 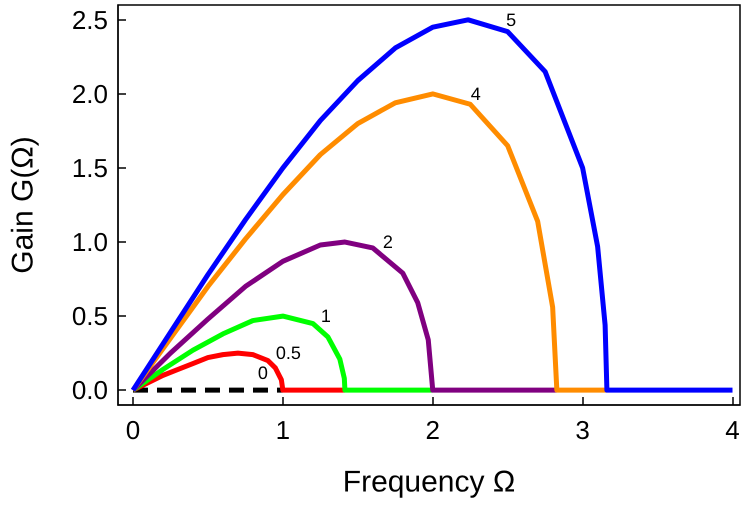 What do you see at coordinates (90, 167) in the screenshot?
I see `y-tick-label: 1.5` at bounding box center [90, 167].